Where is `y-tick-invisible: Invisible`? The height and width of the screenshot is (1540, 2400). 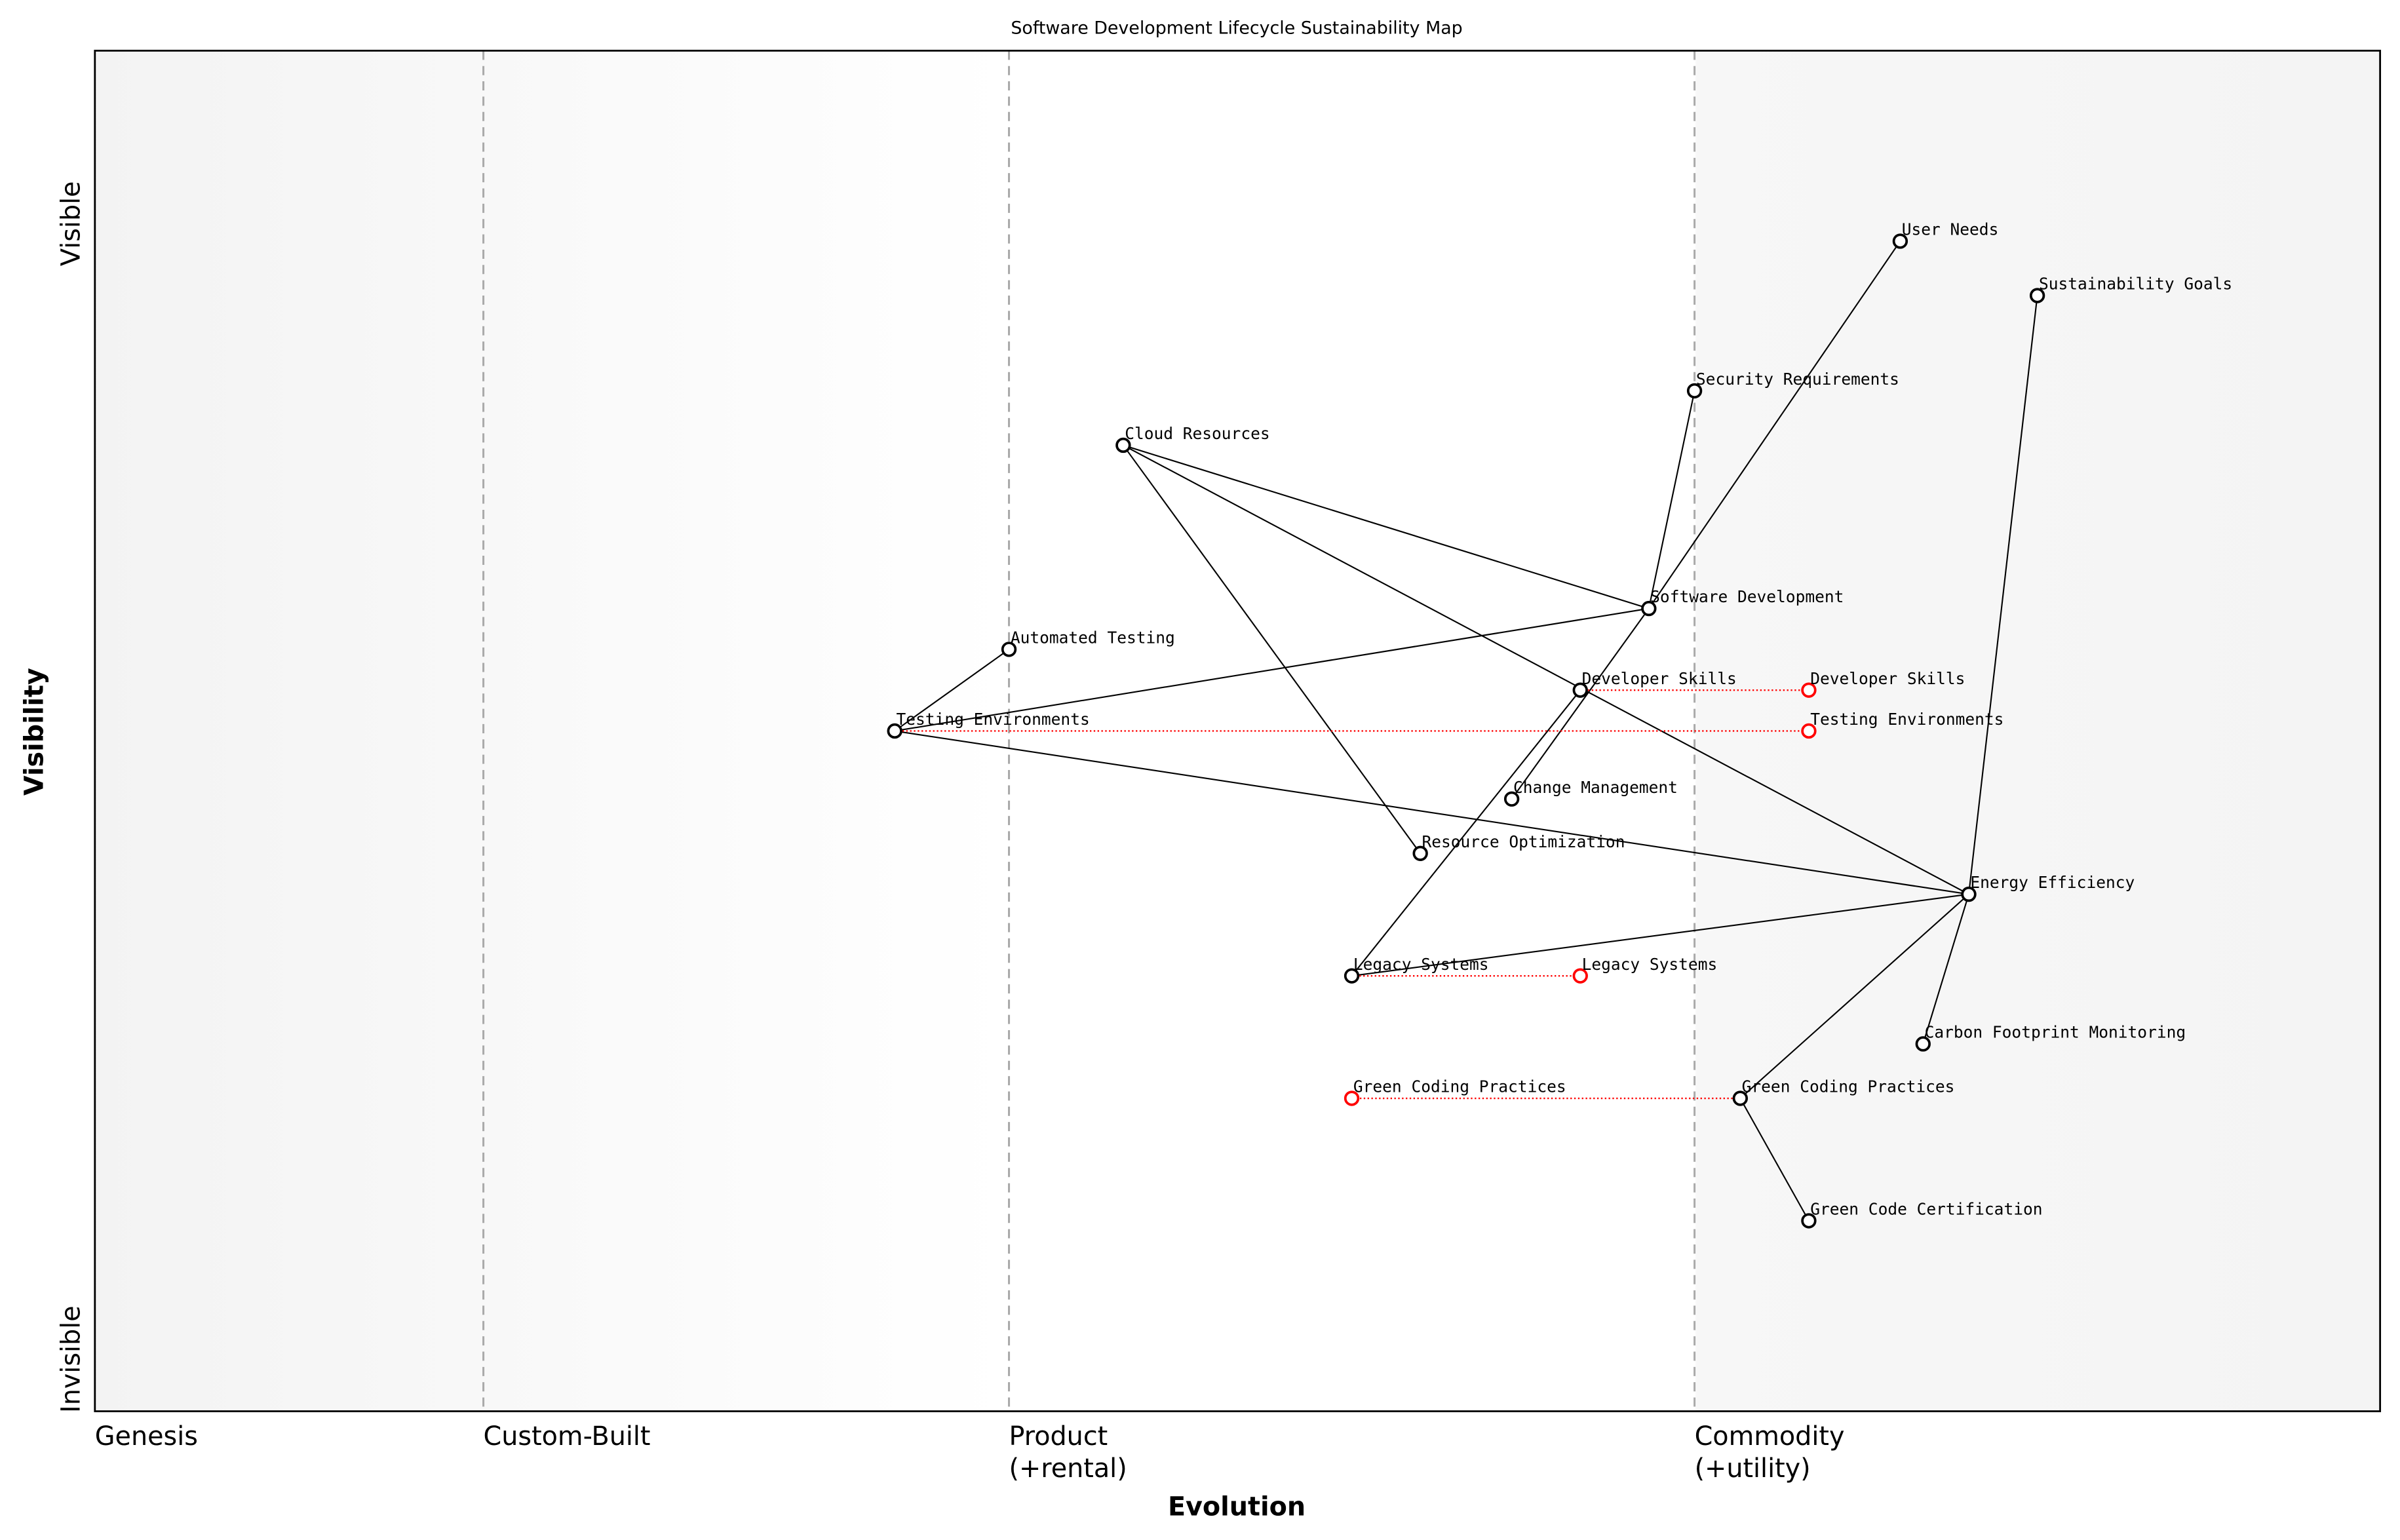
y-tick-invisible: Invisible is located at coordinates (71, 1359).